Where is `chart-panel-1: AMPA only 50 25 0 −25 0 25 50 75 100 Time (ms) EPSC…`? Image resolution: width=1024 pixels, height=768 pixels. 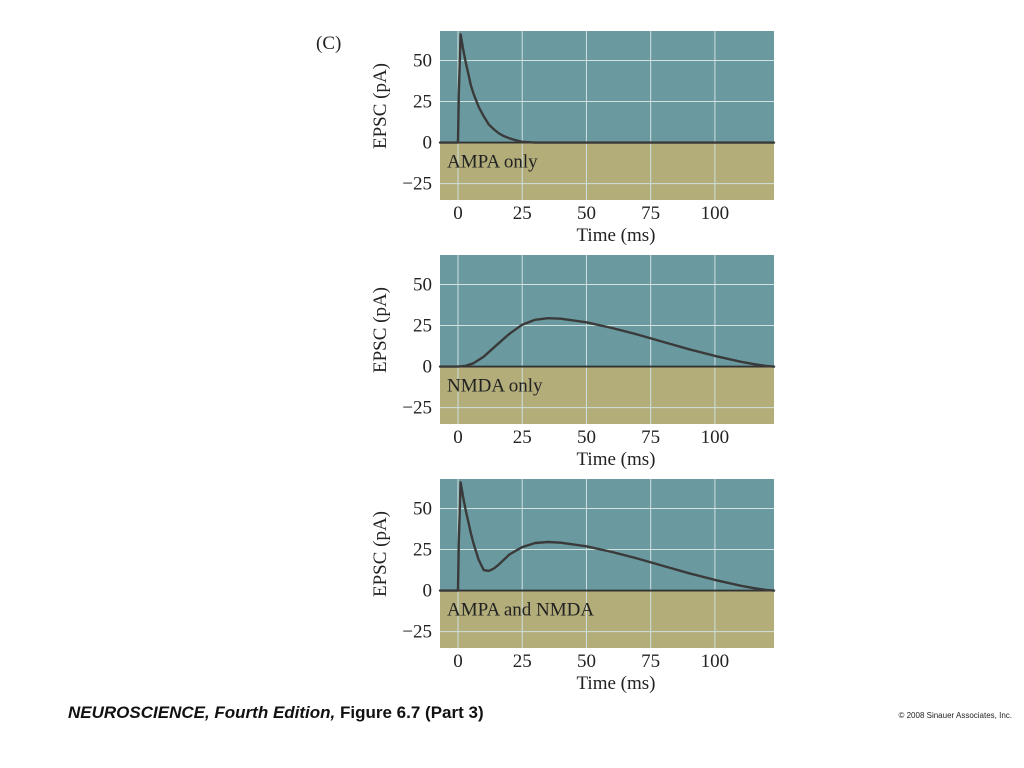
chart-panel-1: AMPA only 50 25 0 −25 0 25 50 75 100 Time (ms) EPSC… is located at coordinates (573, 138).